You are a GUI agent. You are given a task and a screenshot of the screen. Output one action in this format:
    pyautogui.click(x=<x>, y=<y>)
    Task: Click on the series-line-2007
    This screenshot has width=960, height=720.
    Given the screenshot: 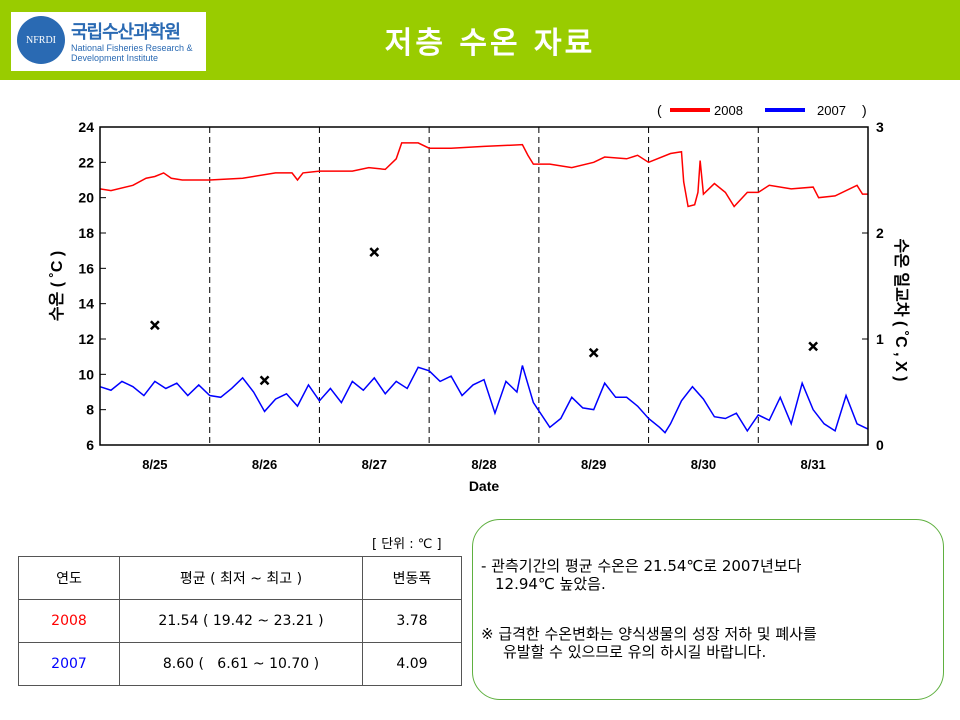 What is the action you would take?
    pyautogui.click(x=484, y=399)
    